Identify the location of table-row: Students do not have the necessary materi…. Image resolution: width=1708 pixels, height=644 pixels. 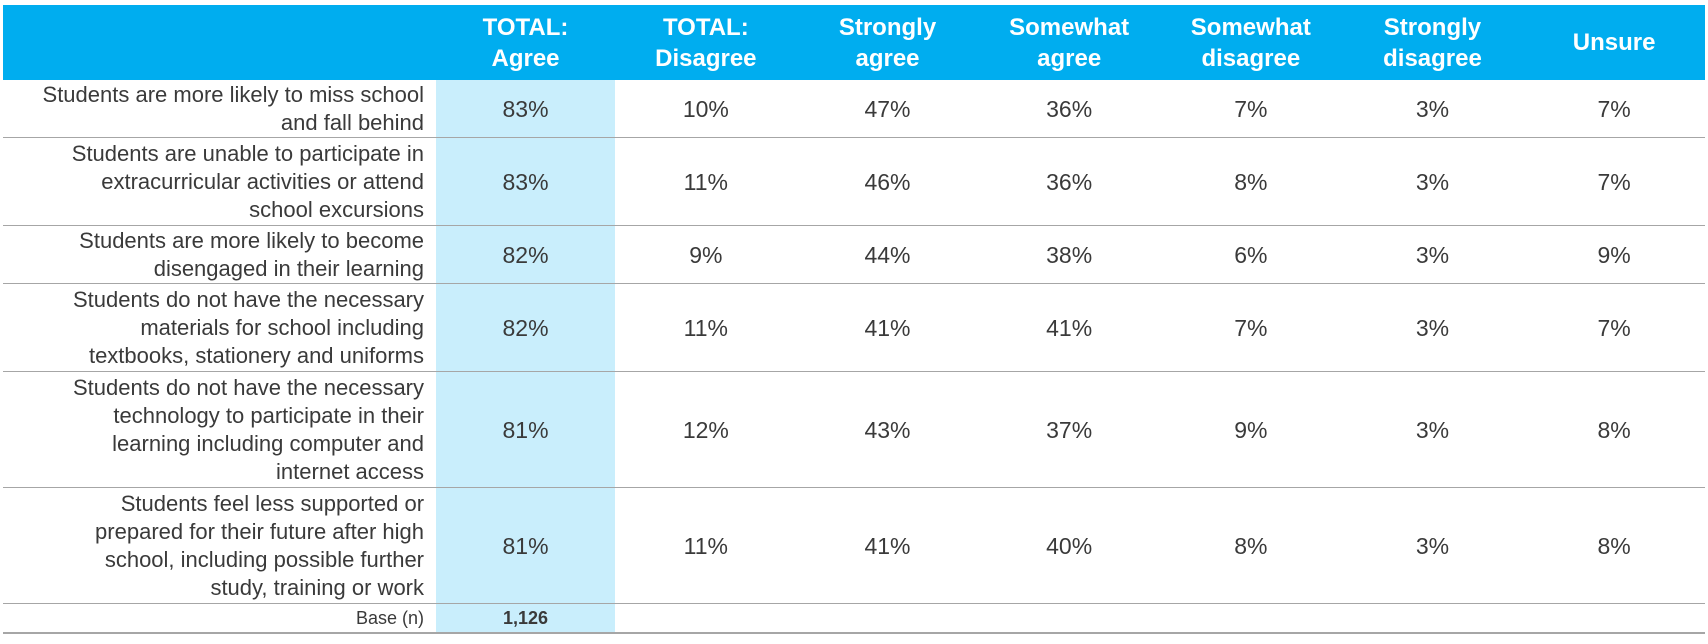
(854, 327).